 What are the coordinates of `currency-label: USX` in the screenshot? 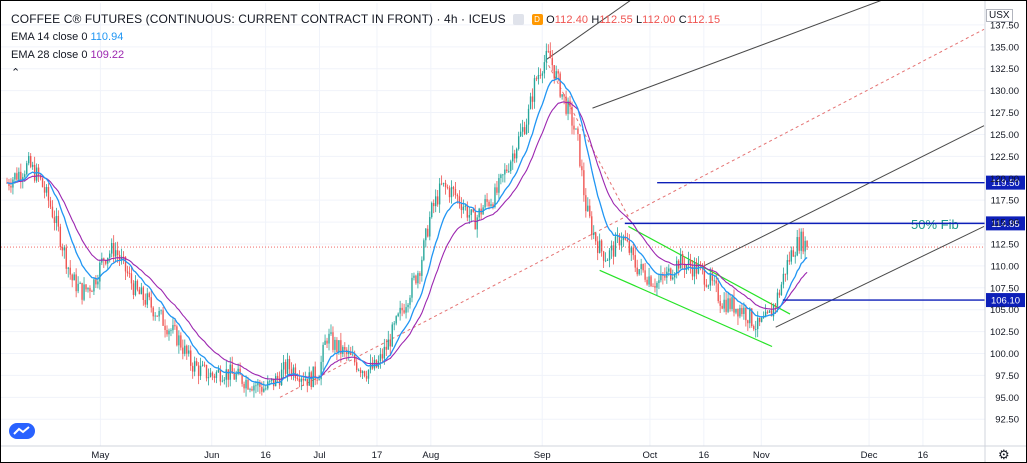 It's located at (999, 15).